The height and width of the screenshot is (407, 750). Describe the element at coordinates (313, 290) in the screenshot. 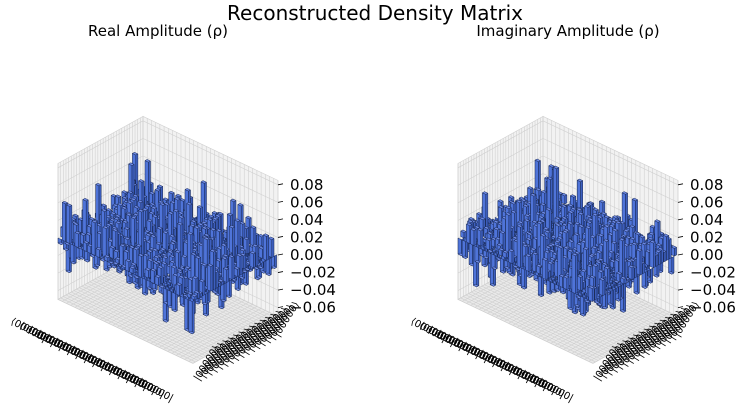

I see `z-tick-label: −0.04` at that location.